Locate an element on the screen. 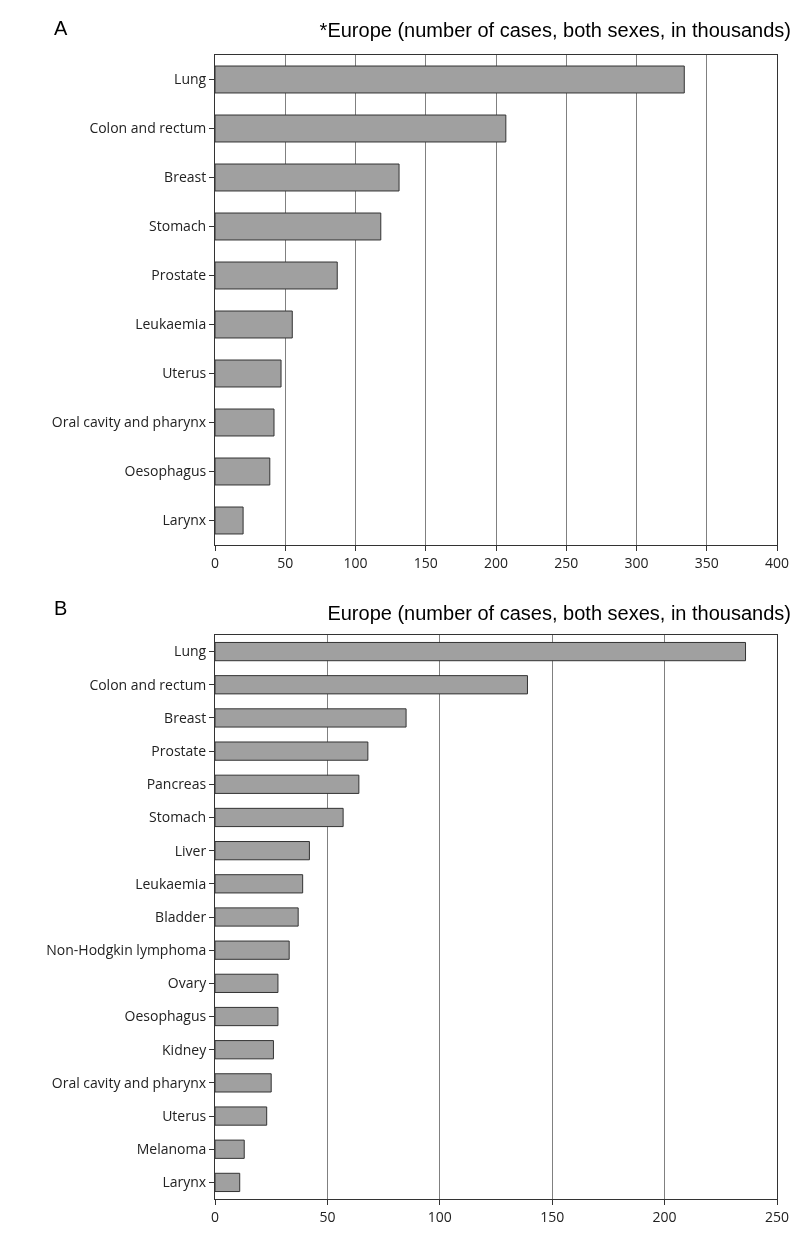  y-tick-label: Bladder is located at coordinates (181, 916).